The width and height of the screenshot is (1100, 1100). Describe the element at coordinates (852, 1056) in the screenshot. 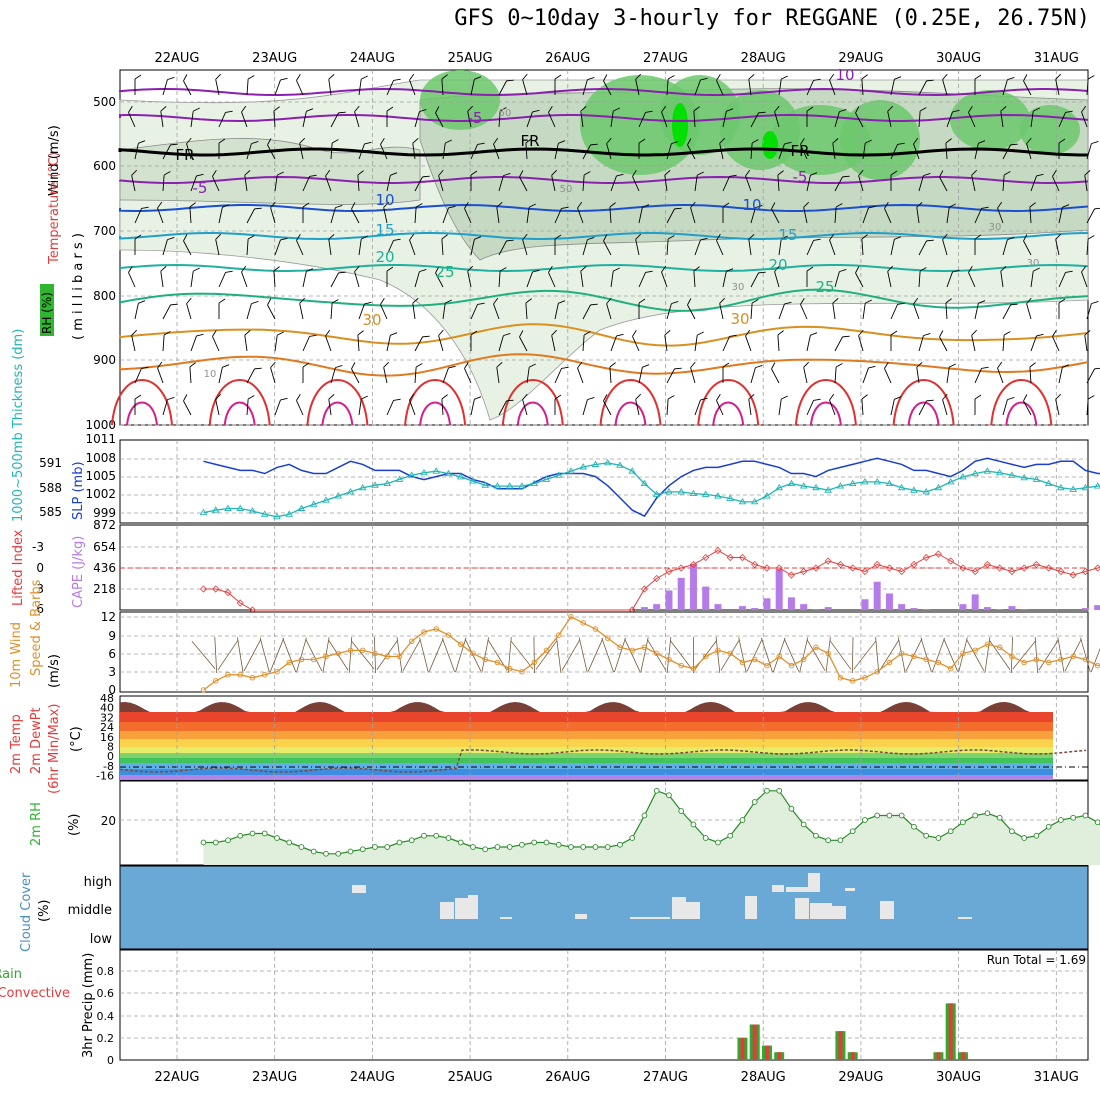

I see `precip-conv-bar` at that location.